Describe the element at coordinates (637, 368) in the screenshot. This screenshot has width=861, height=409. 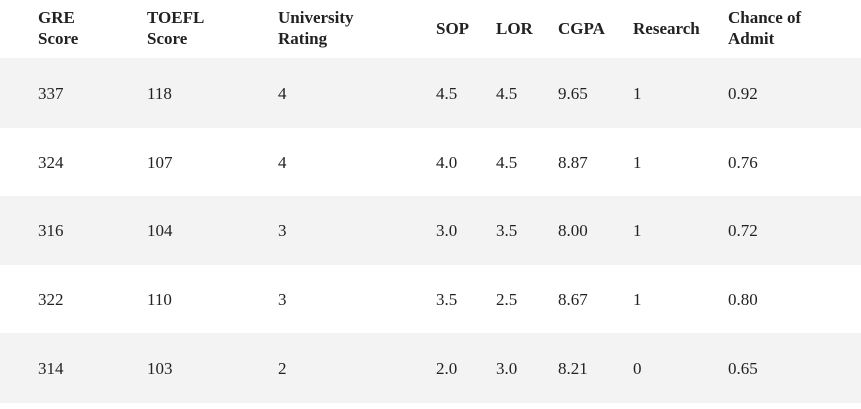
I see `table-cell: 0` at that location.